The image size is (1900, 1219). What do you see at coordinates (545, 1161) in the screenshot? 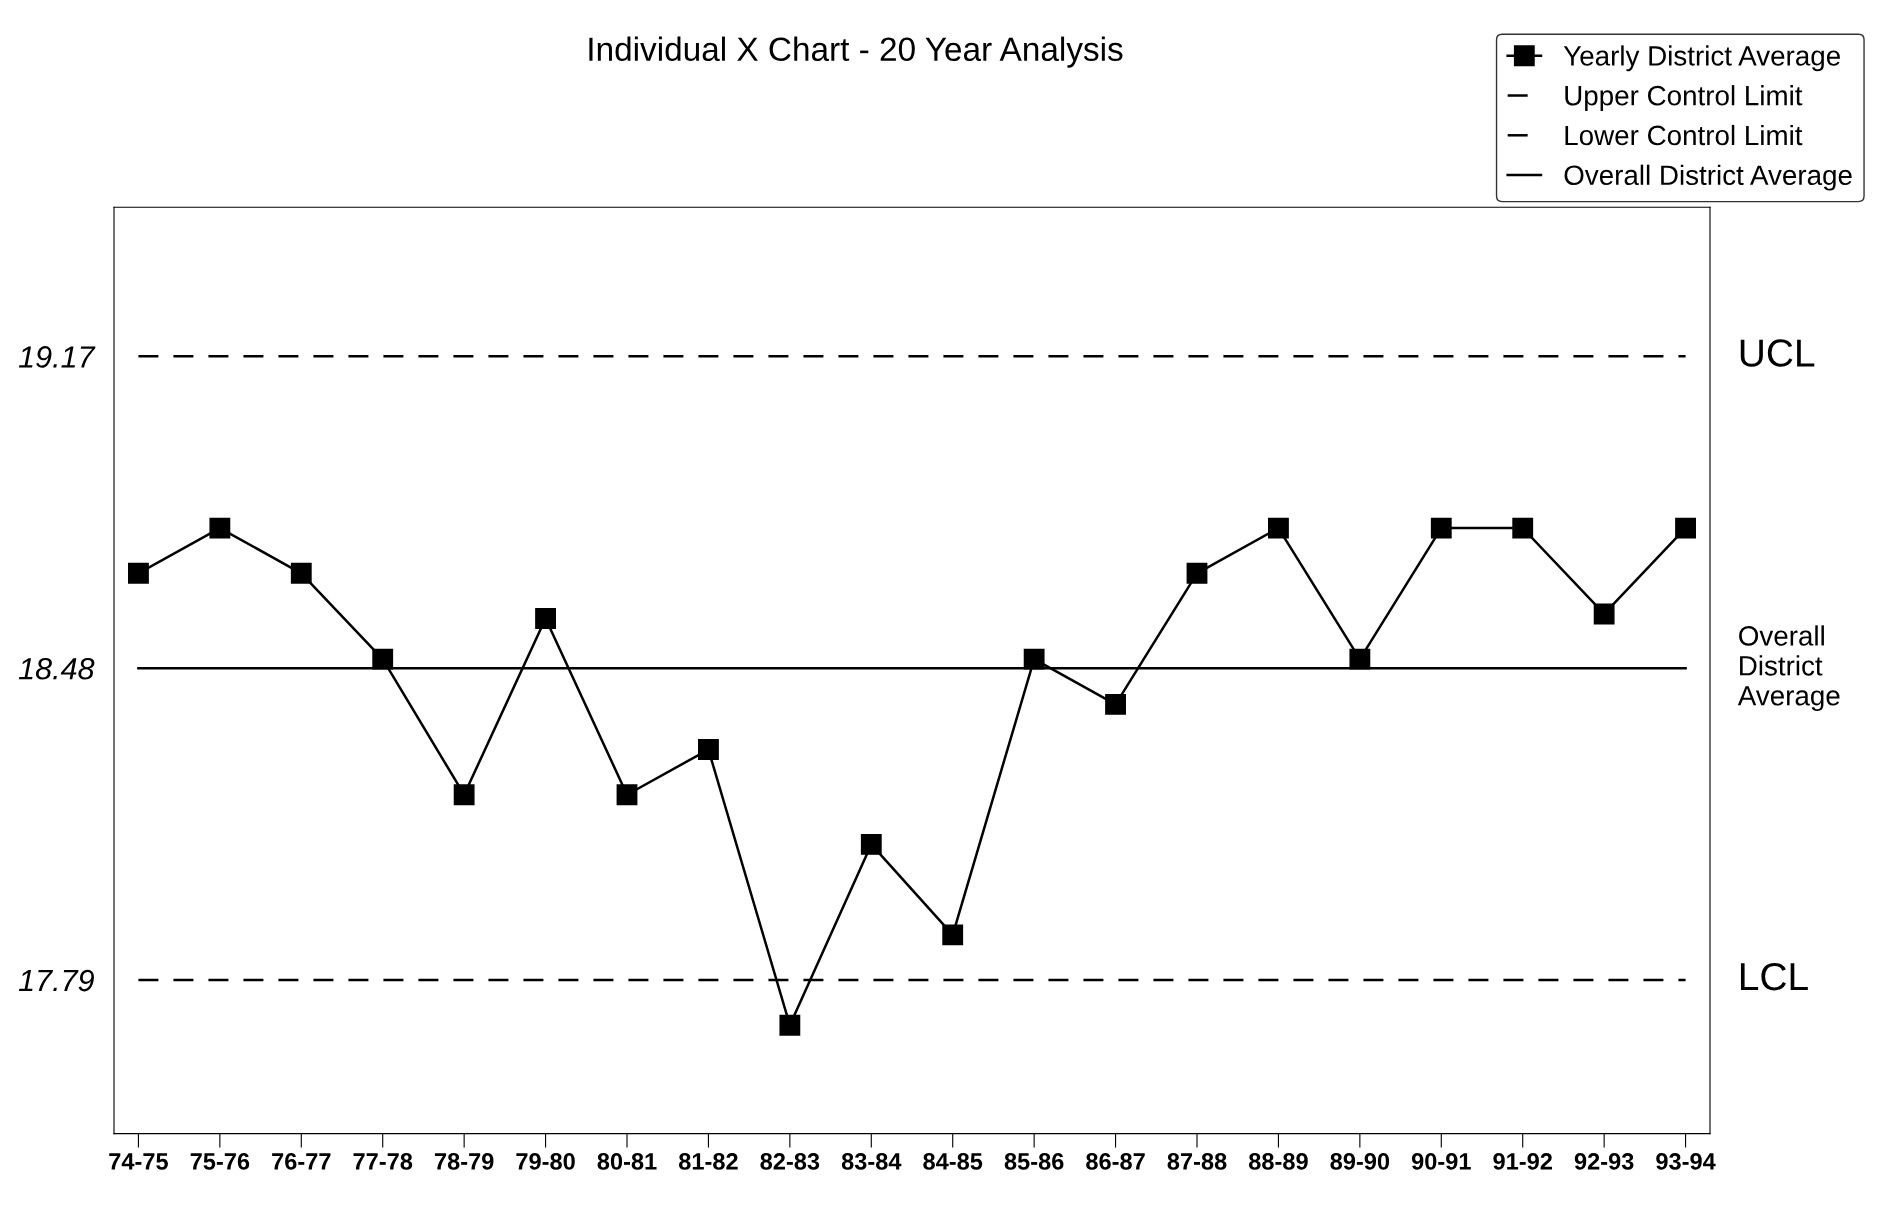
I see `x-tick-label: 79-80` at bounding box center [545, 1161].